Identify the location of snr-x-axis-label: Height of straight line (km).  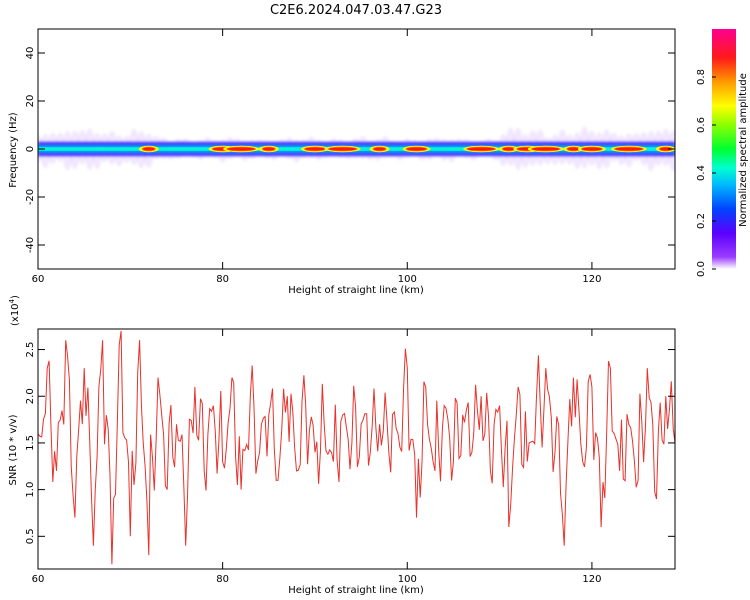
(356, 590).